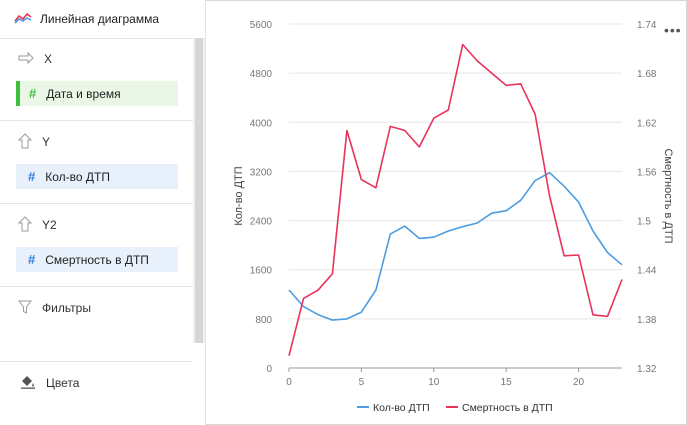 This screenshot has height=425, width=687. I want to click on y2-field-label: Смертность в ДТП, so click(97, 259).